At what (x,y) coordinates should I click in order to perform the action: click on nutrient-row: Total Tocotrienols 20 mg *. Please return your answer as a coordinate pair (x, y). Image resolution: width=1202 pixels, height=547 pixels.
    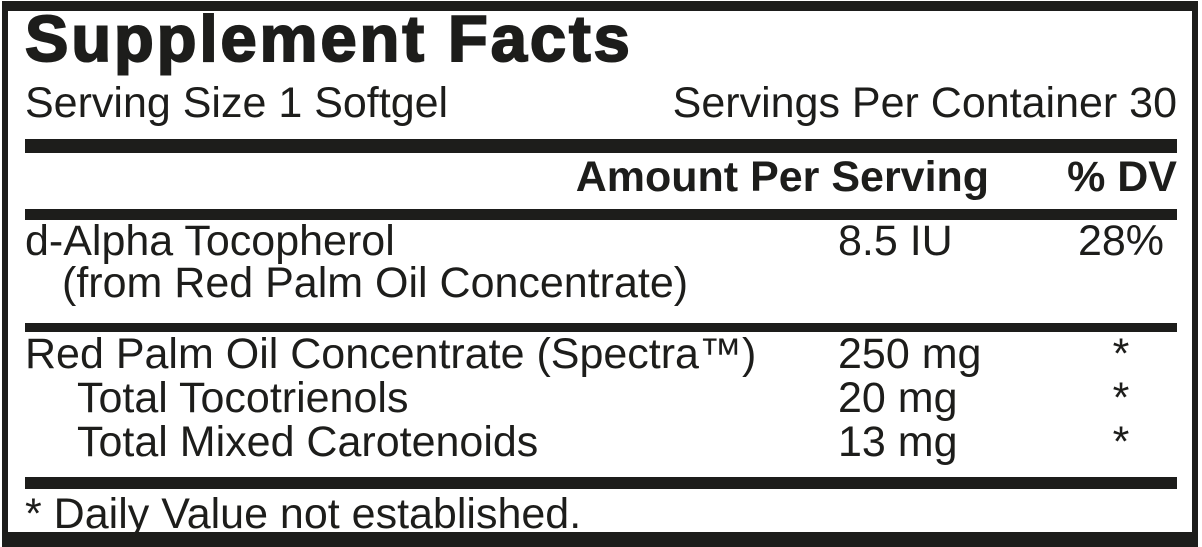
    Looking at the image, I should click on (601, 398).